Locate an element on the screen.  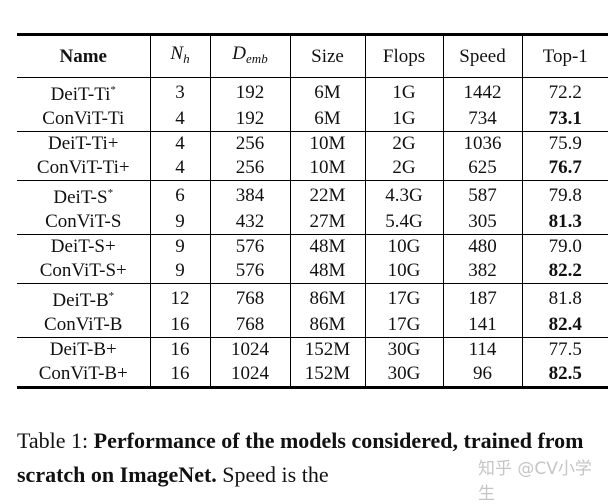
cell-top1: 77.5 is located at coordinates (564, 349).